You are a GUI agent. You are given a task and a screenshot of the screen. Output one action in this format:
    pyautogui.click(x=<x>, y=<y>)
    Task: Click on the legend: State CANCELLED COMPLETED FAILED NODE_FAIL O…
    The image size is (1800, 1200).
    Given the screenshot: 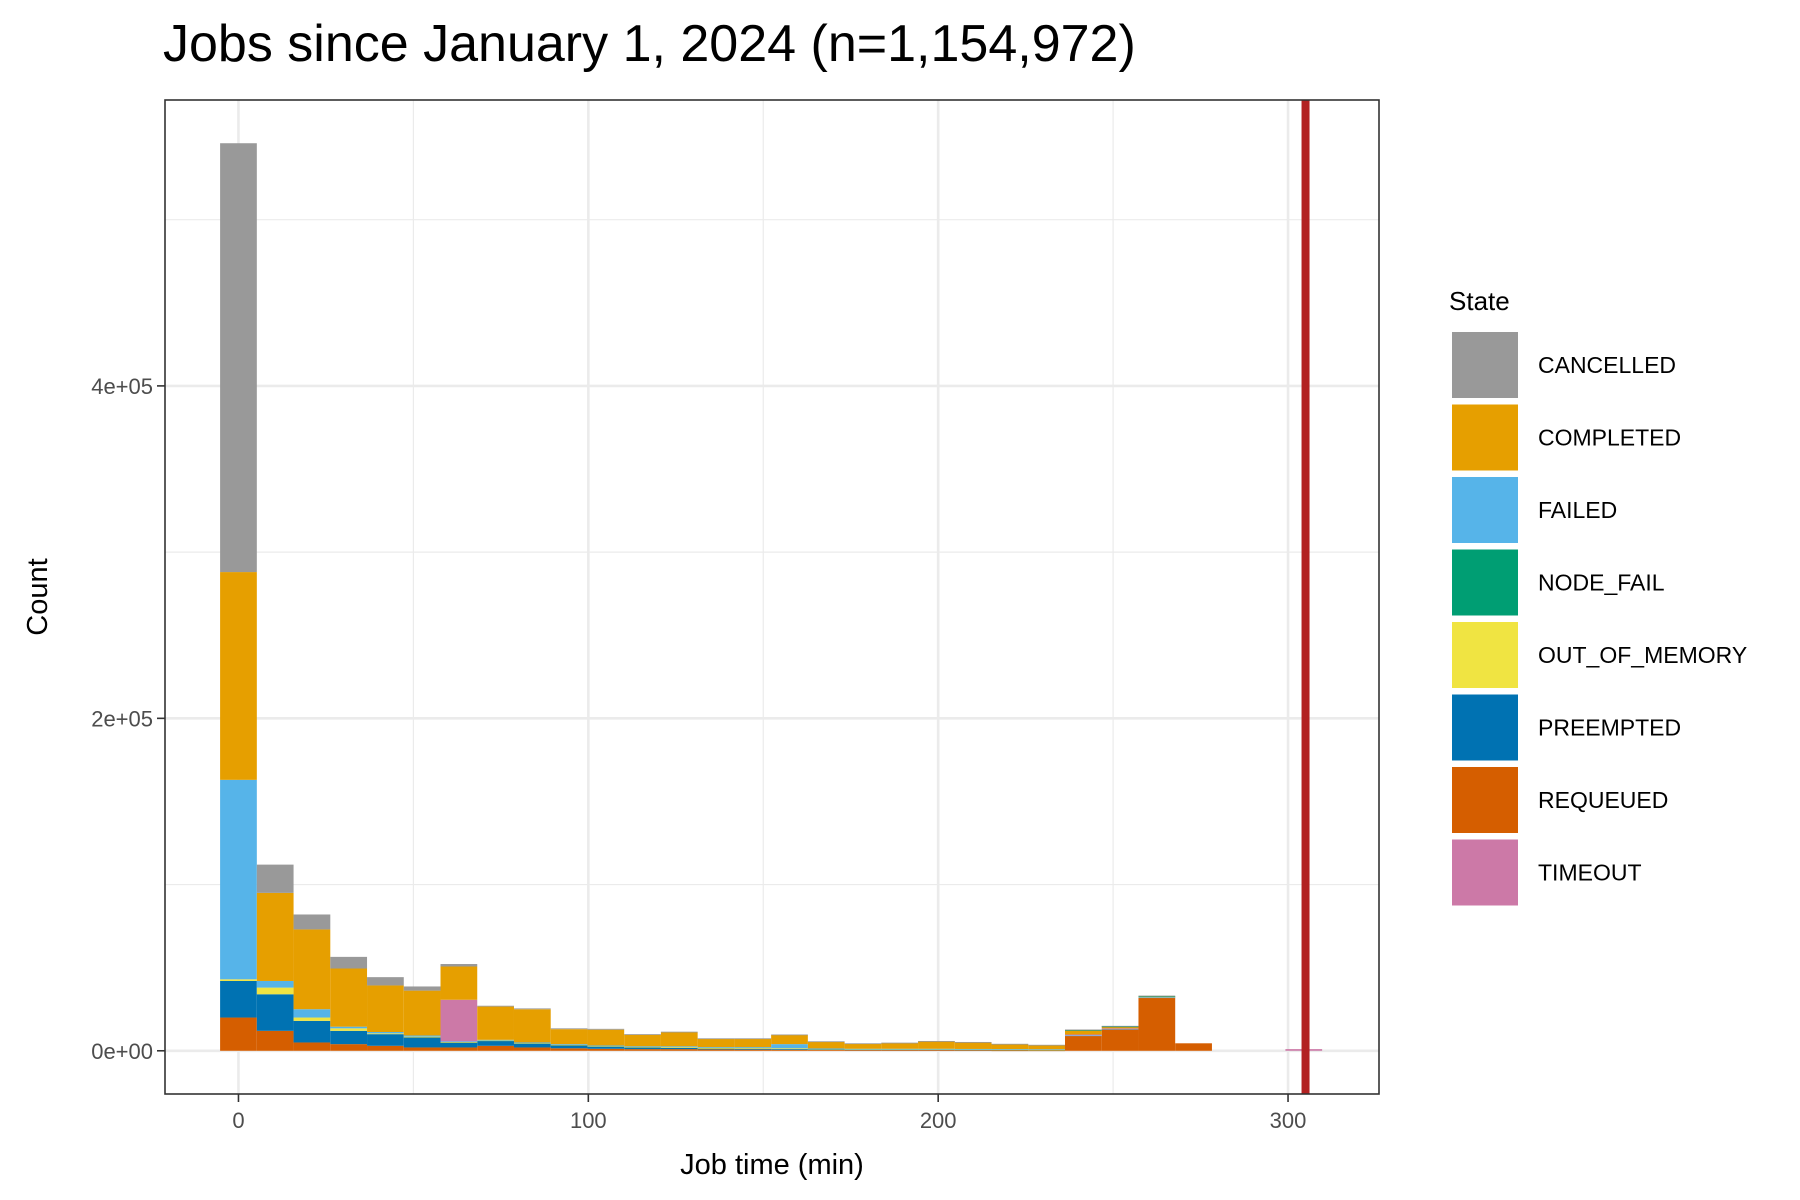 What is the action you would take?
    pyautogui.click(x=1598, y=596)
    